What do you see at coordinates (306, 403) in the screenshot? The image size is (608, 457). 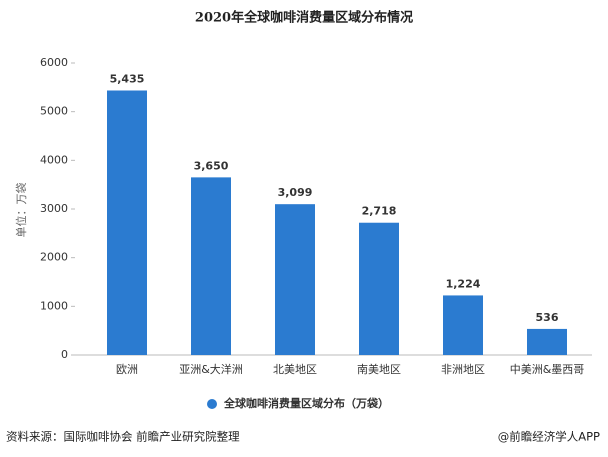 I see `legend-label: 全球咖啡消费量区域分布（万袋）` at bounding box center [306, 403].